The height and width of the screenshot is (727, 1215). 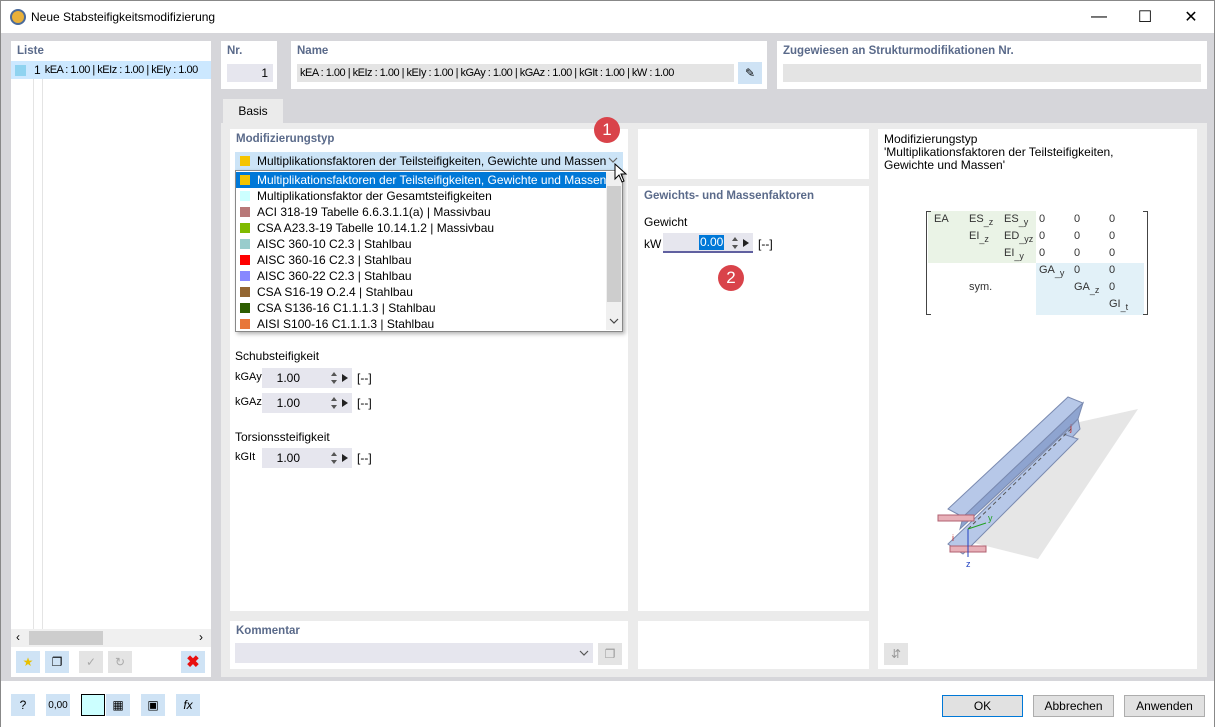 What do you see at coordinates (188, 705) in the screenshot?
I see `formula-button: fx` at bounding box center [188, 705].